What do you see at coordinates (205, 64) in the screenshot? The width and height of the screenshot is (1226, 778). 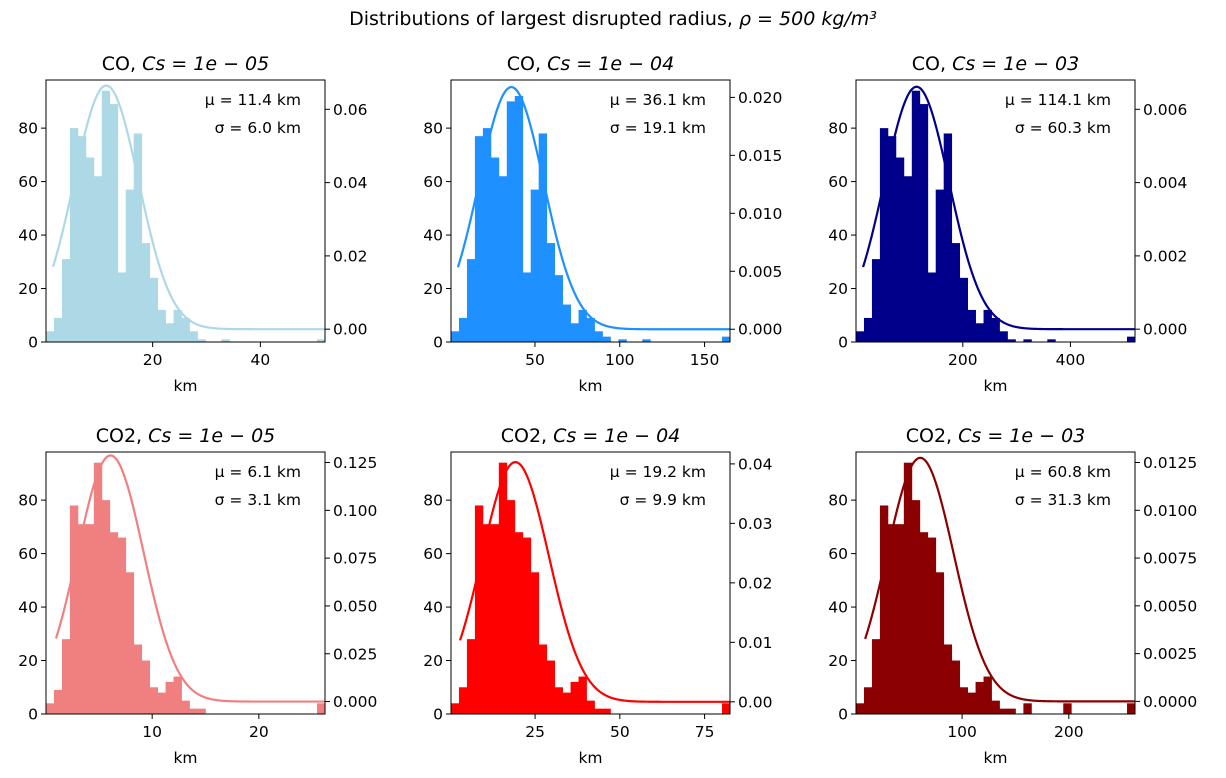 I see `subplot-title-cs: Cs = 1e − 05` at bounding box center [205, 64].